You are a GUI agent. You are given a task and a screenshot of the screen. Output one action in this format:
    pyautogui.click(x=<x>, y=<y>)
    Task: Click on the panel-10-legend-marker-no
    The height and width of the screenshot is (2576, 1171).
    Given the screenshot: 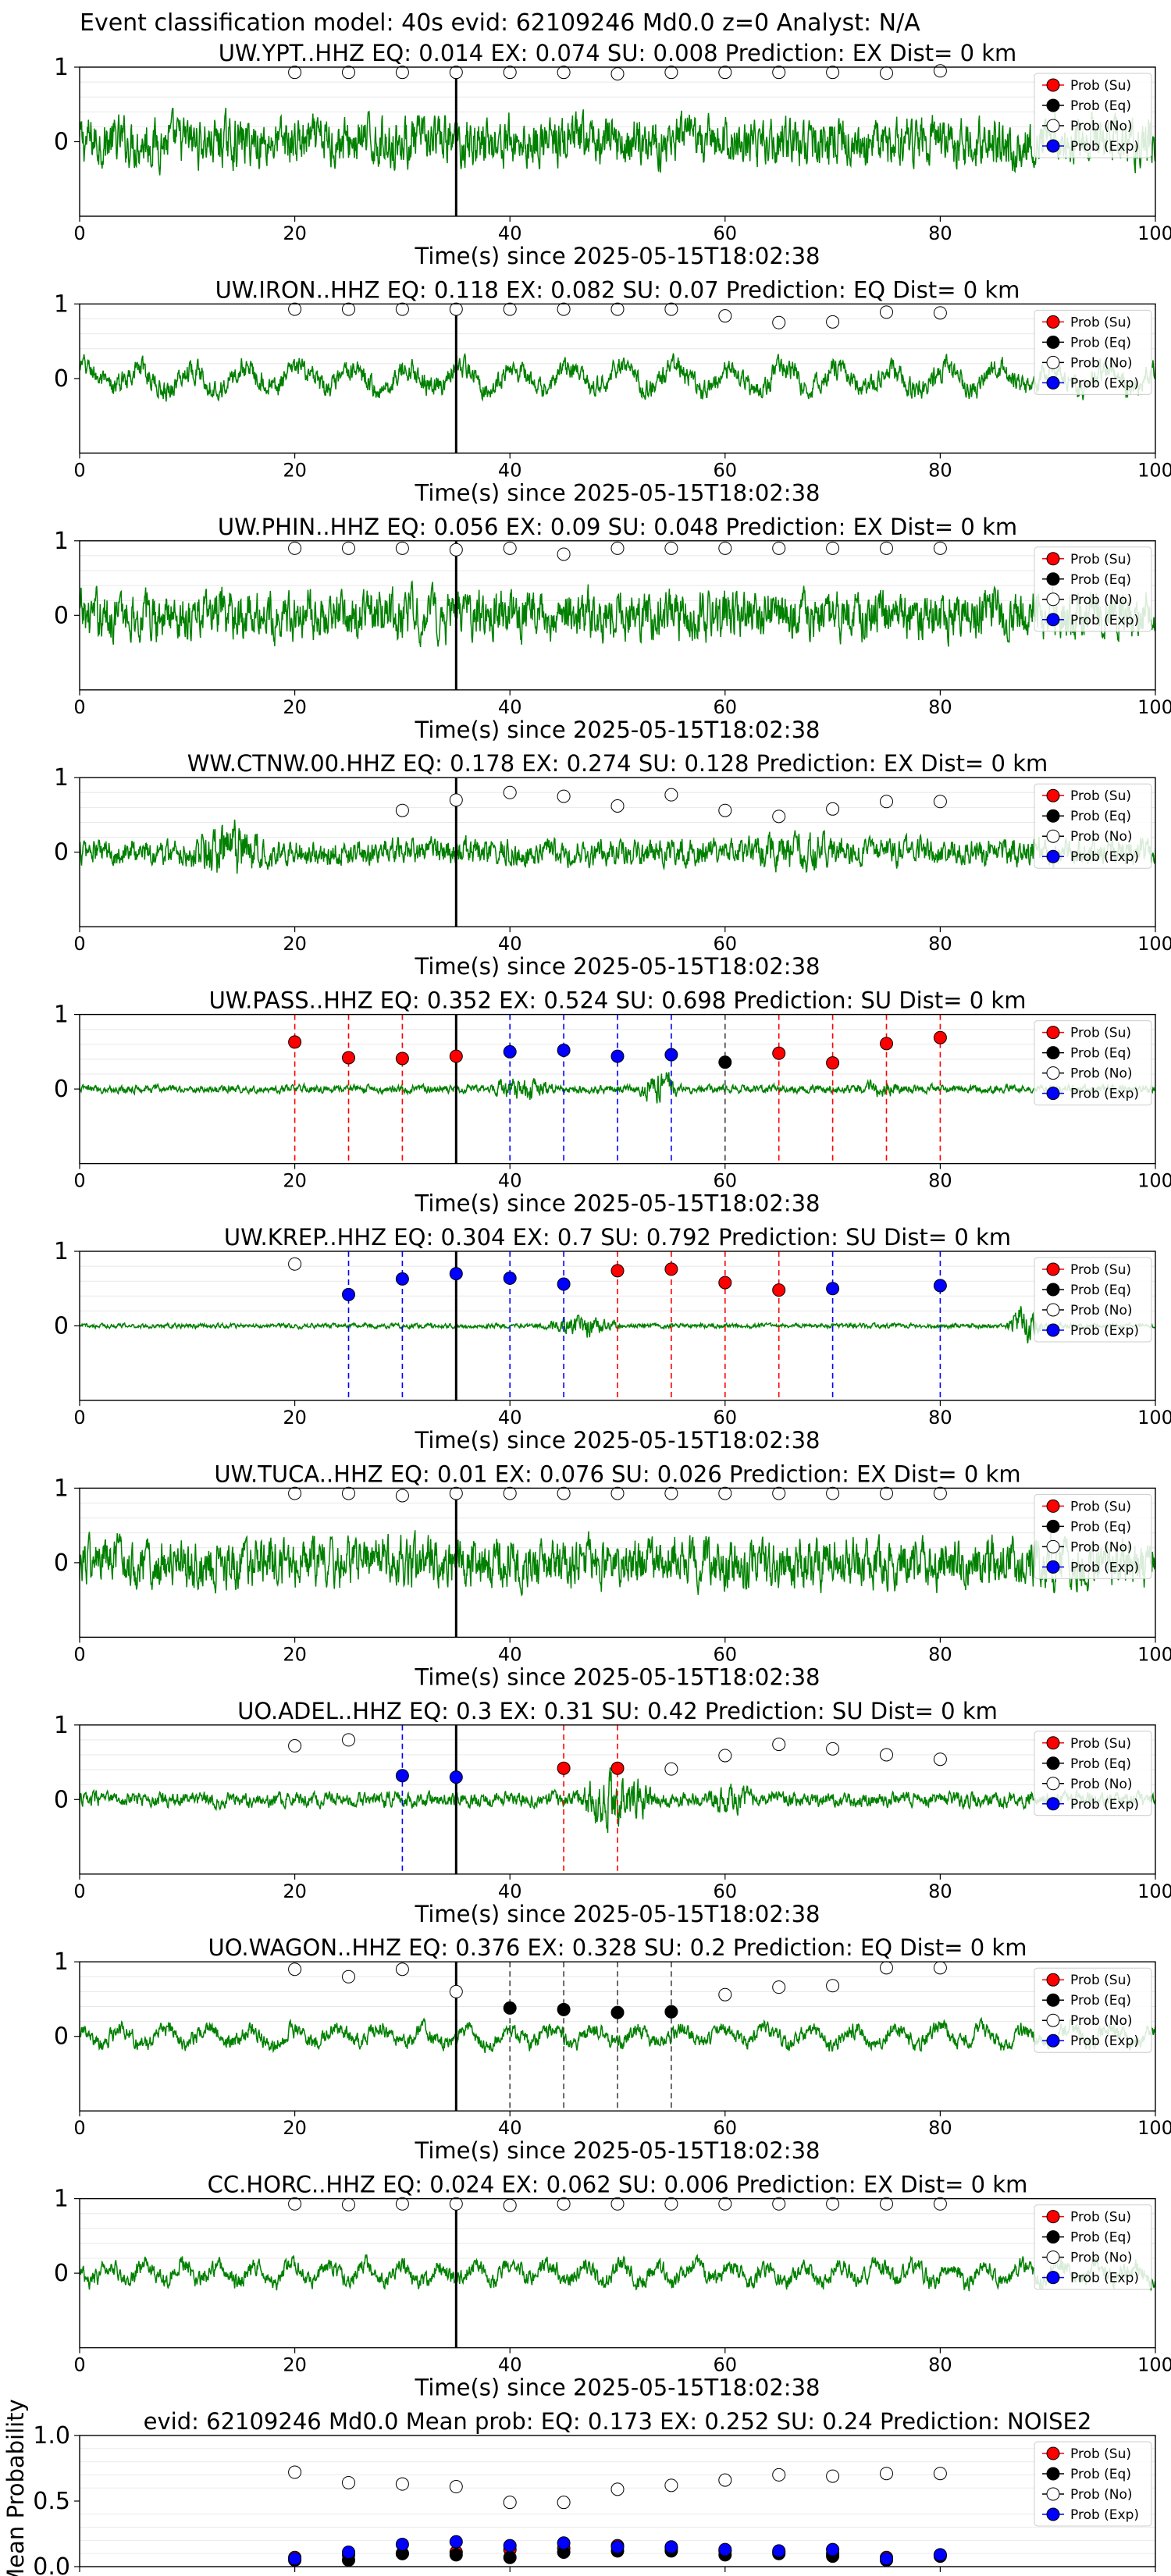 What is the action you would take?
    pyautogui.click(x=1053, y=2257)
    